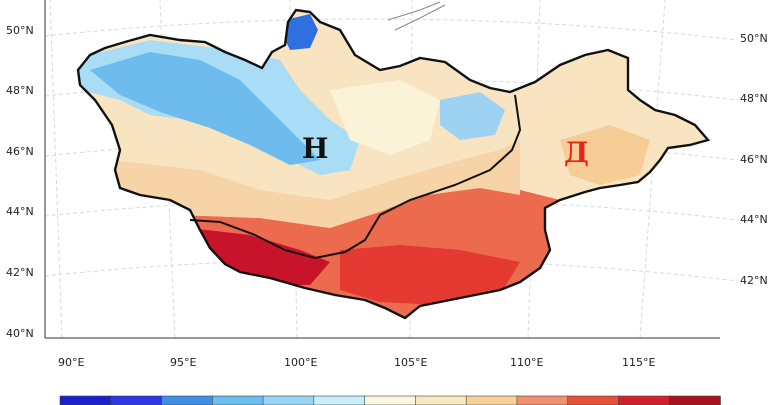 This screenshot has width=780, height=405. I want to click on lon-label-100: 100°E, so click(300, 362).